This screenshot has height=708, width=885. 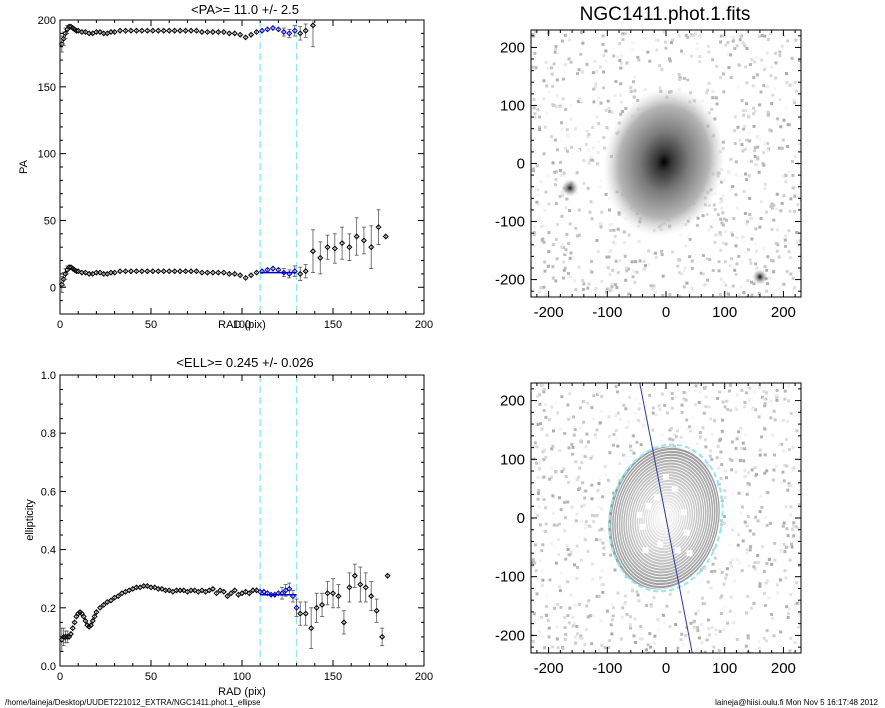 What do you see at coordinates (686, 532) in the screenshot?
I see `masked-region` at bounding box center [686, 532].